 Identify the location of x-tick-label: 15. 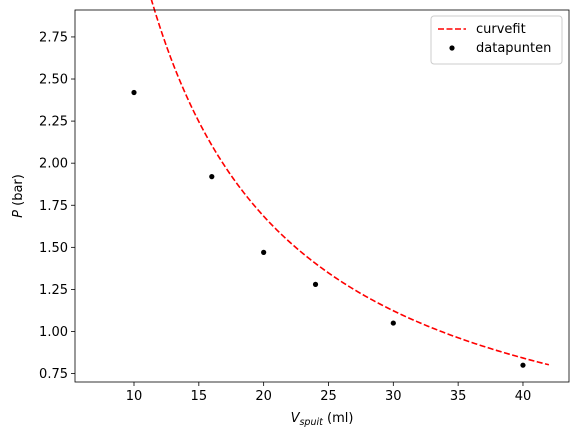
(199, 396).